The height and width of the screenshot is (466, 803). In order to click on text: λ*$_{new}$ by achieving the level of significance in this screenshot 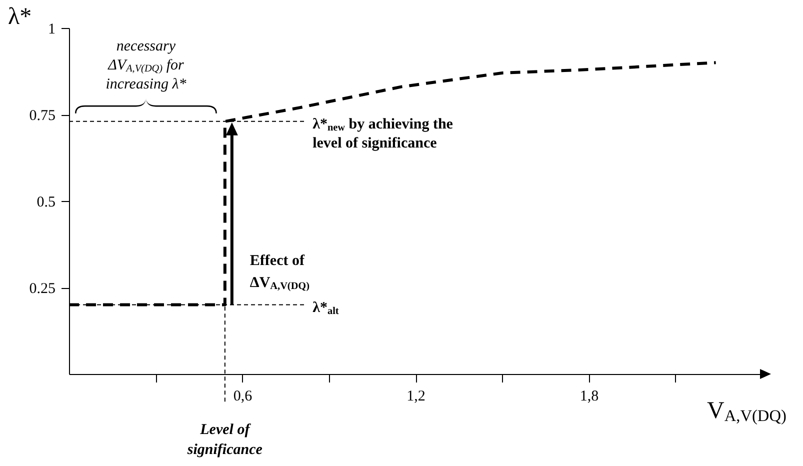, I will do `click(382, 134)`.